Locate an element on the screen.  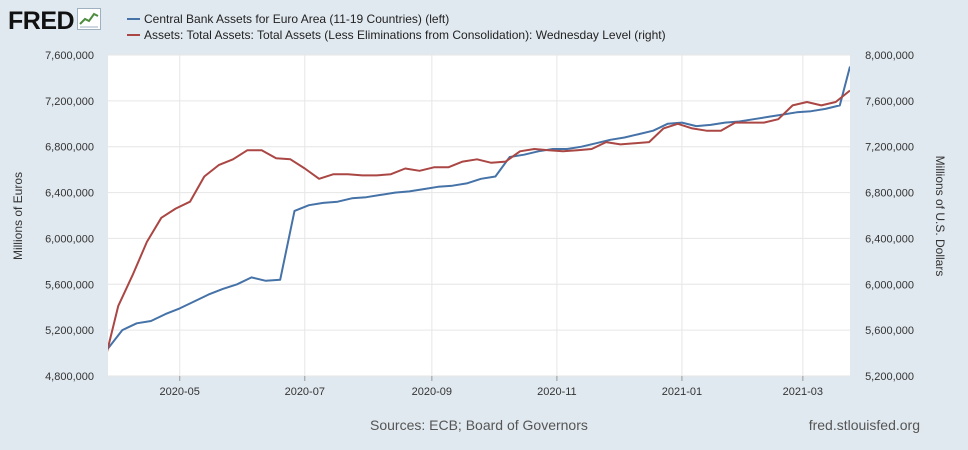
right-tick-label: 6,800,000 is located at coordinates (889, 194).